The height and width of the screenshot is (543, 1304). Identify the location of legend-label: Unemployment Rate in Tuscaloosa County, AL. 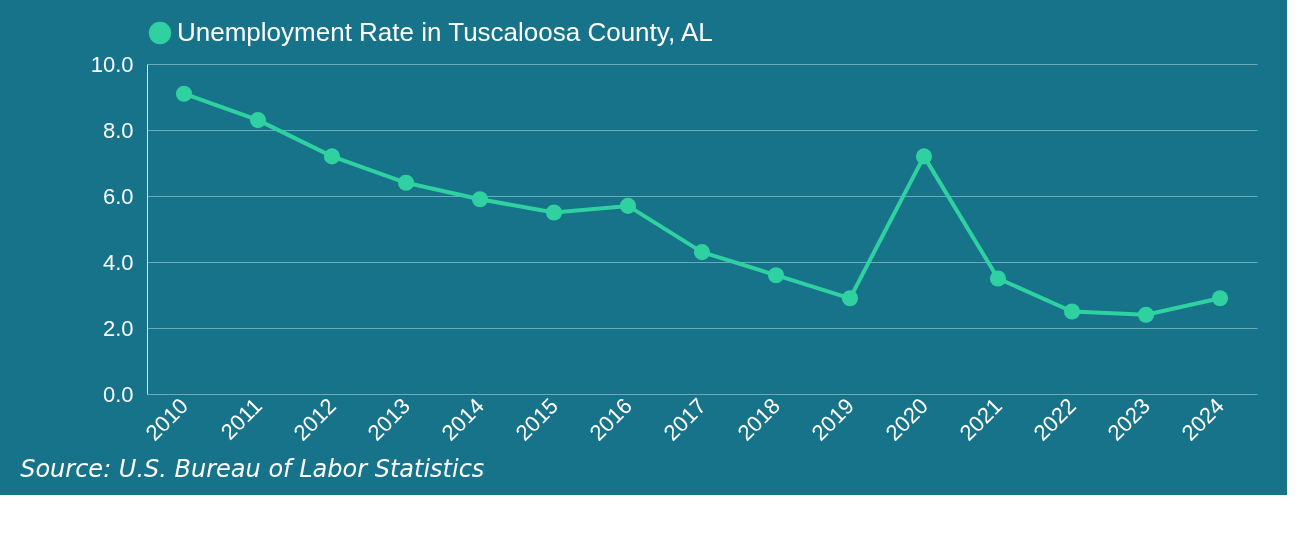
(445, 32).